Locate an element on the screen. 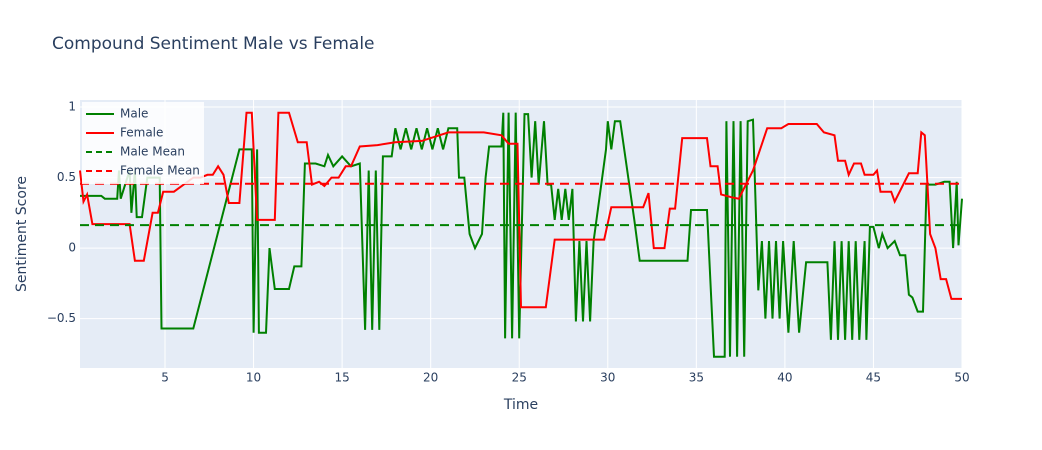 The width and height of the screenshot is (1042, 450). y-axis-title: Sentiment Score is located at coordinates (22, 234).